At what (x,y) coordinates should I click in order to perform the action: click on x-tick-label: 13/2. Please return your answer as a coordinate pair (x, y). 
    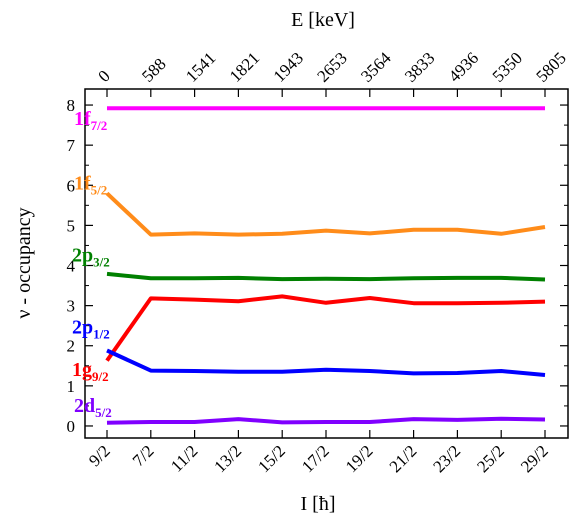
    Looking at the image, I should click on (227, 458).